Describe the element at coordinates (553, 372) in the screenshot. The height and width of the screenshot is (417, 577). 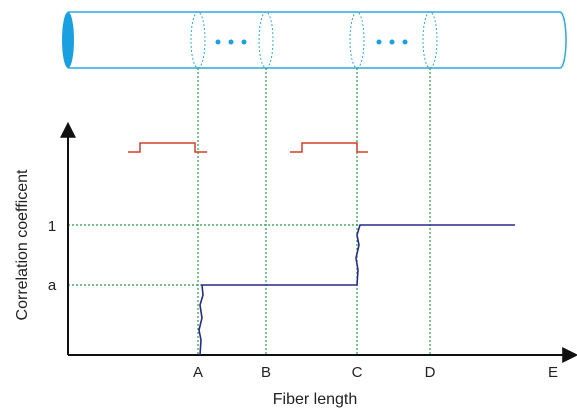
I see `x-point-label: E` at that location.